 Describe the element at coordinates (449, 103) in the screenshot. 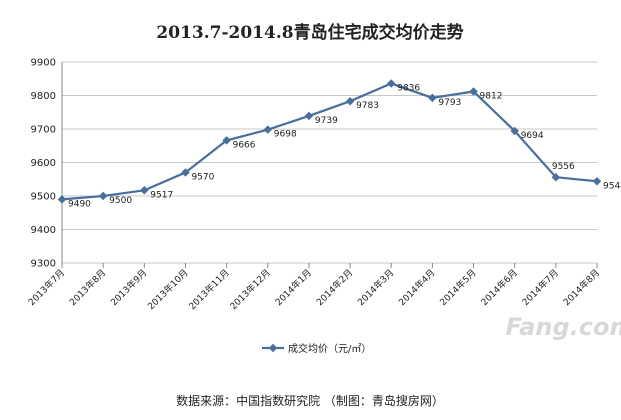

I see `data-label: 9793` at that location.